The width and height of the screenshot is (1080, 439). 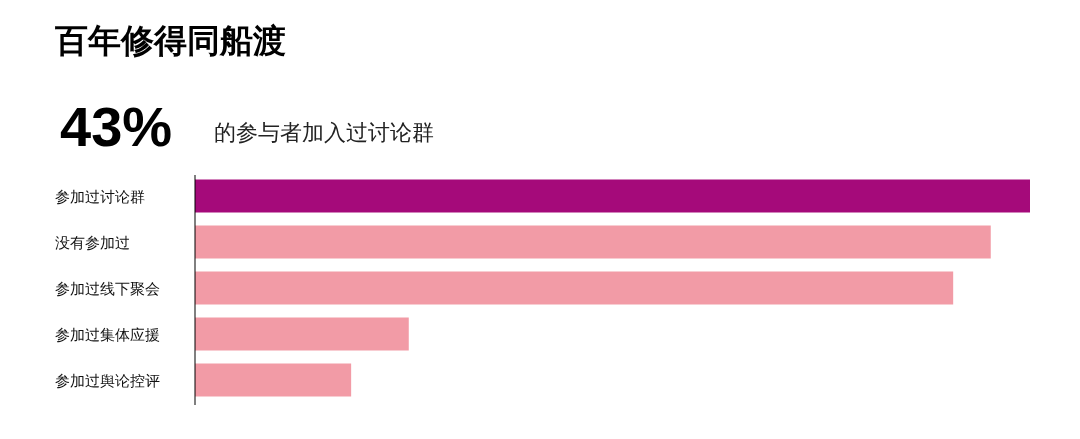 What do you see at coordinates (324, 132) in the screenshot?
I see `text: 的参与者加入过讨论群` at bounding box center [324, 132].